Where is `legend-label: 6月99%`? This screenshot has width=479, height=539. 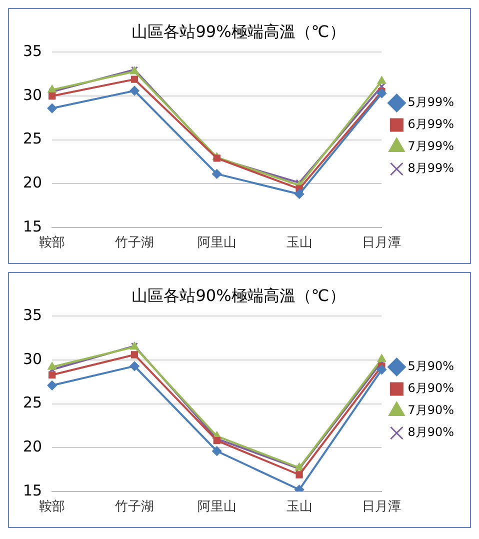 legend-label: 6月99% is located at coordinates (431, 124).